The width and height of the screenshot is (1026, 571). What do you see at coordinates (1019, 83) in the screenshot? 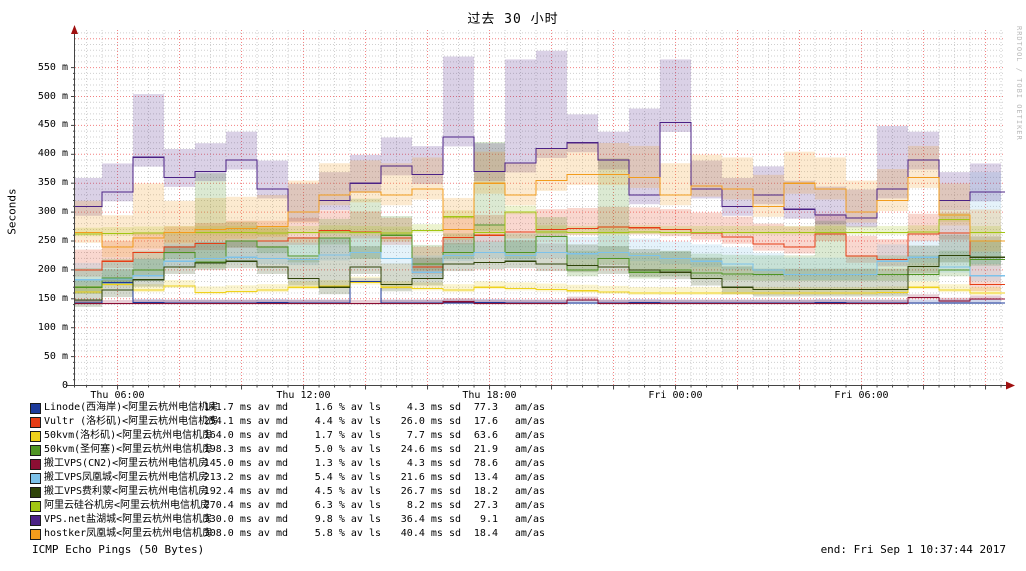
I see `rrdtool-watermark: RRDTOOL / TOBI OETIKER` at bounding box center [1019, 83].